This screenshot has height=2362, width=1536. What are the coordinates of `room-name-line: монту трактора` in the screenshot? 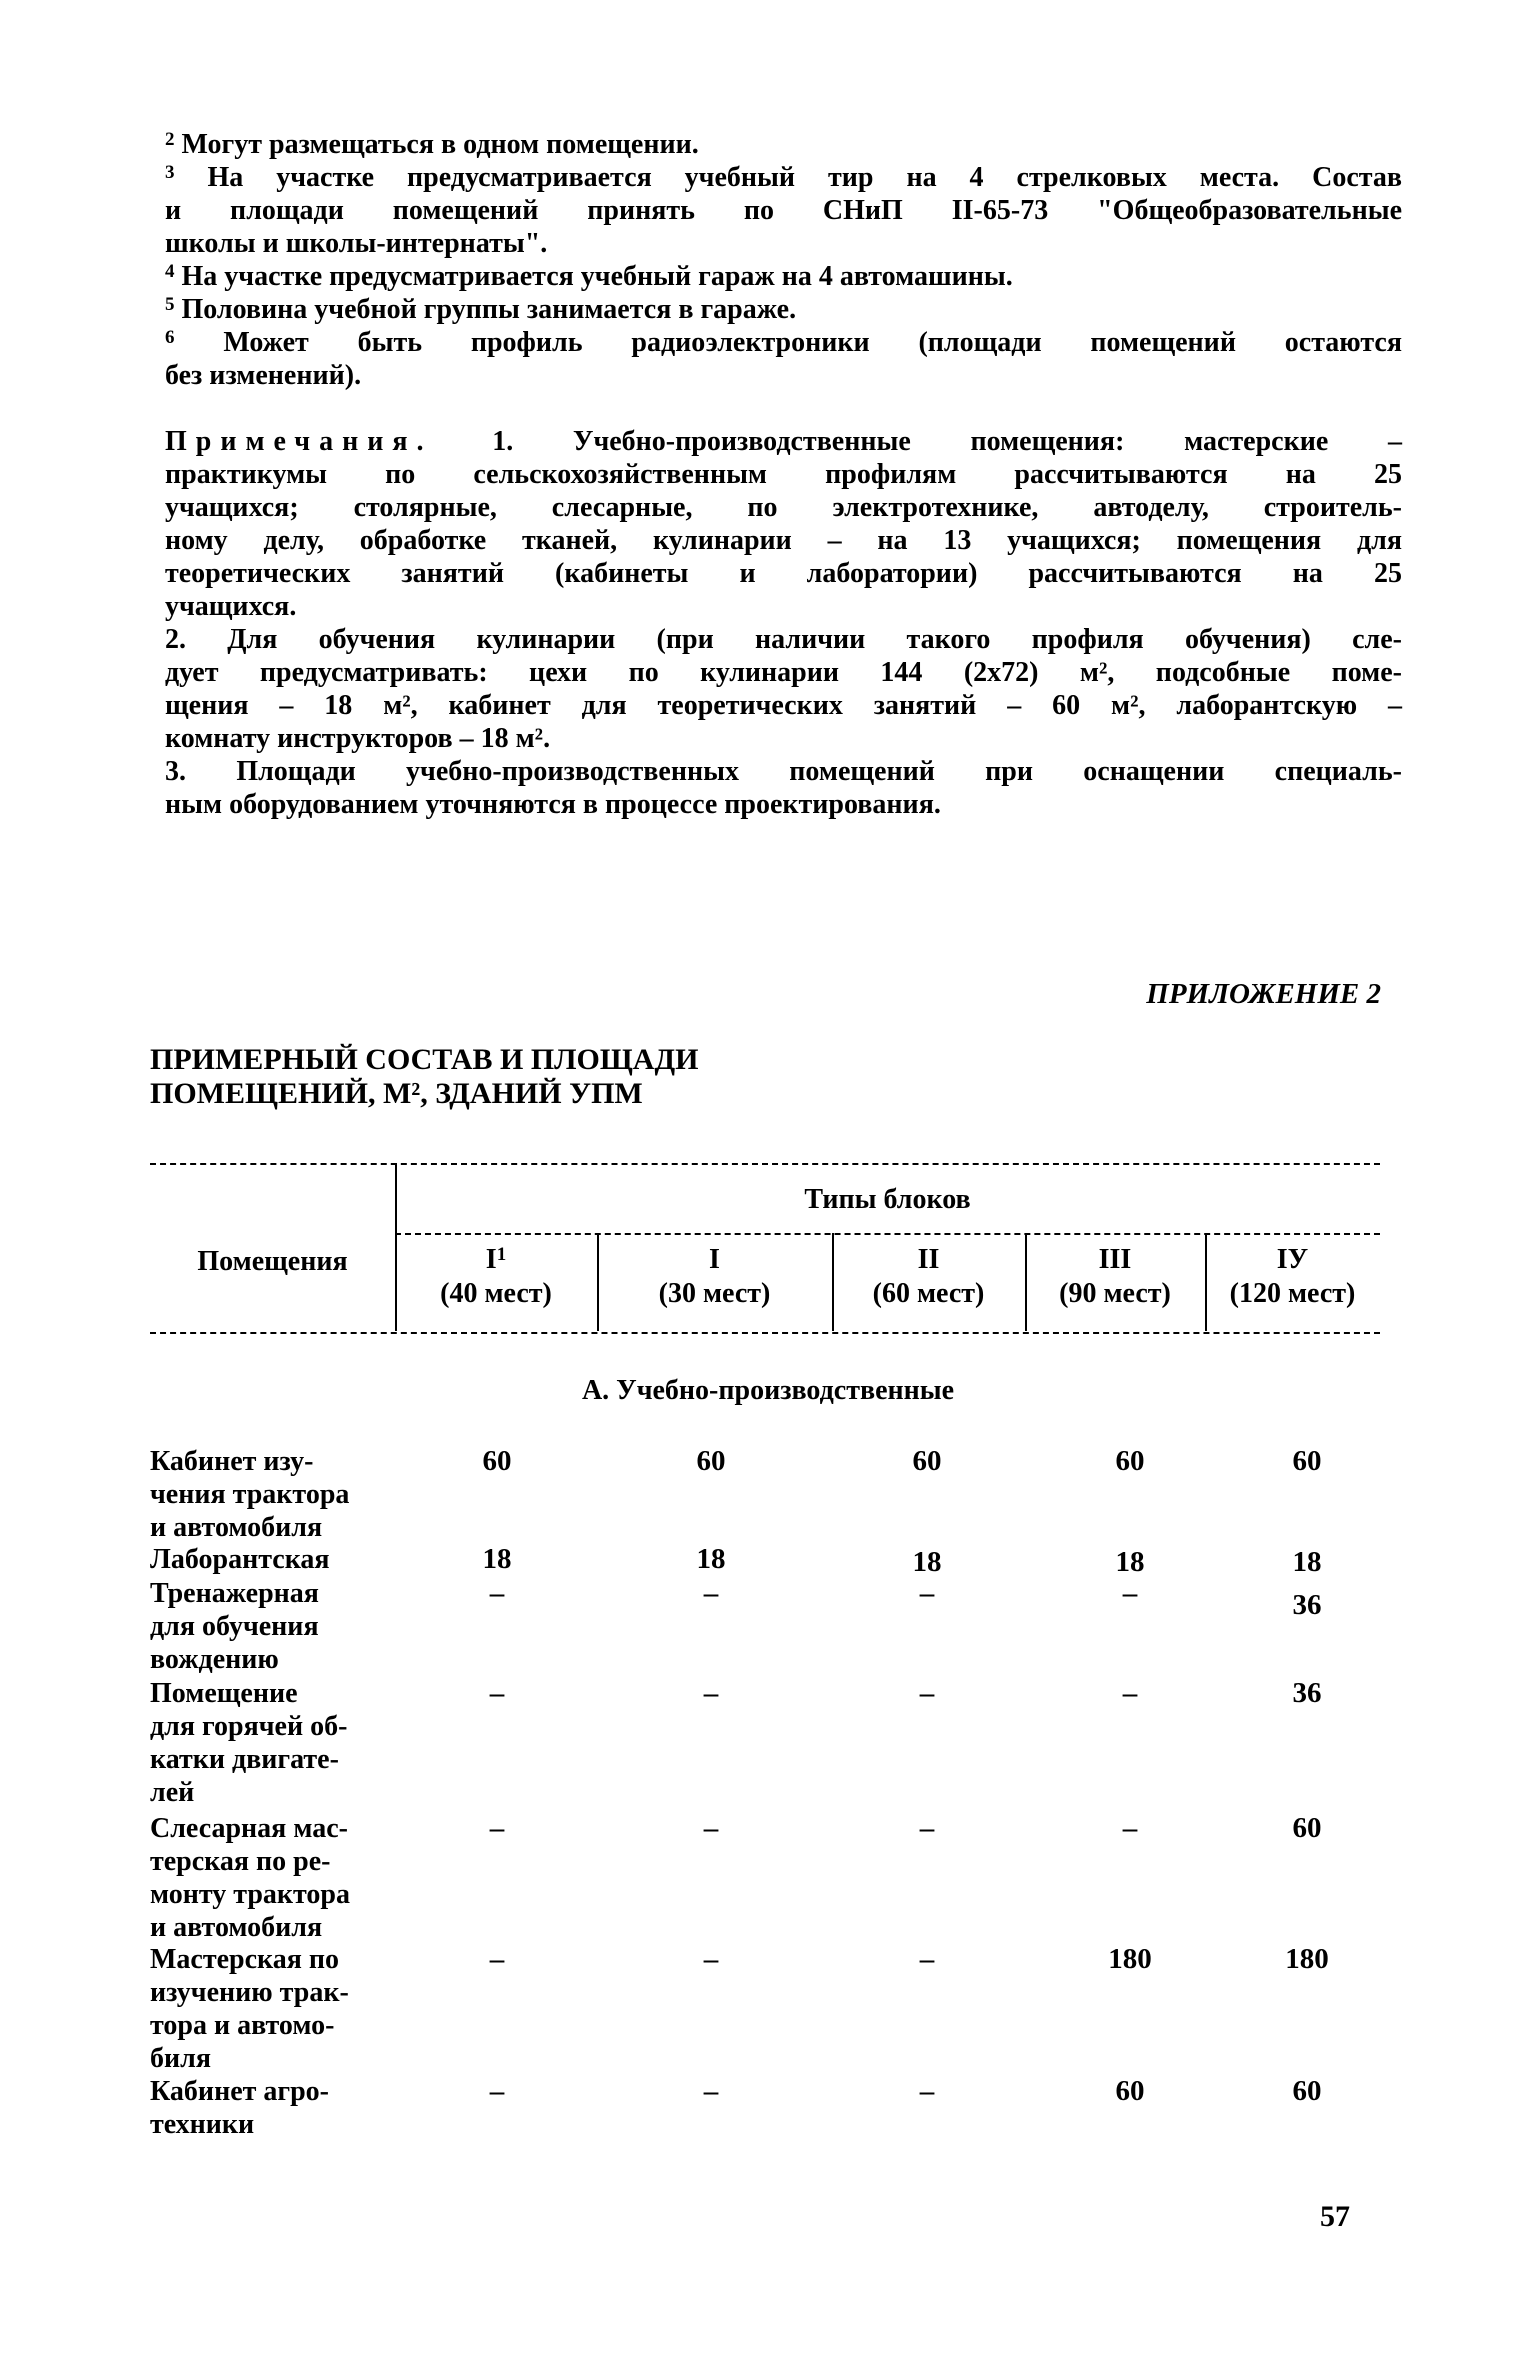 It's located at (250, 1894).